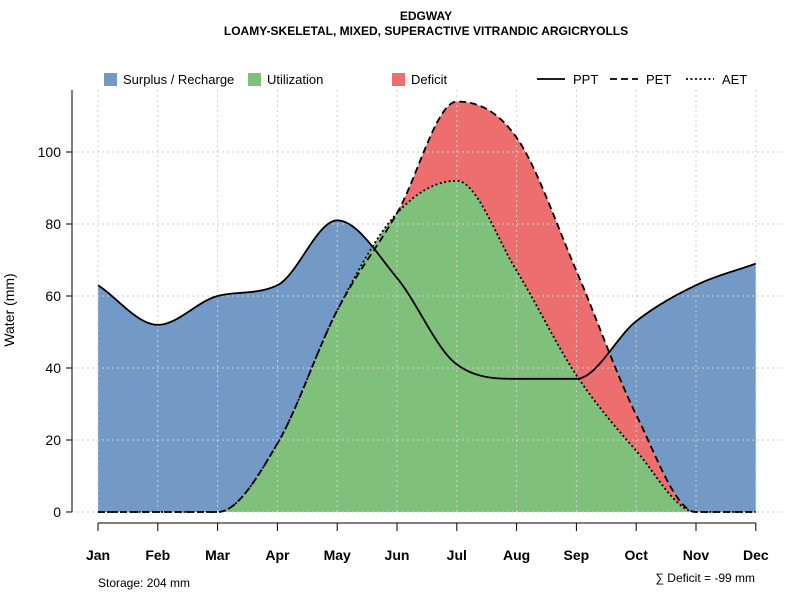 The image size is (800, 600). What do you see at coordinates (516, 555) in the screenshot?
I see `x-tick-label-aug: Aug` at bounding box center [516, 555].